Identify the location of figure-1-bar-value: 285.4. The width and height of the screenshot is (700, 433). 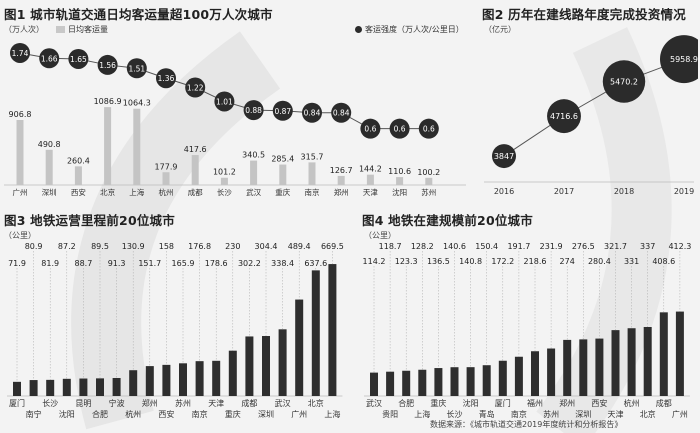
(282, 159).